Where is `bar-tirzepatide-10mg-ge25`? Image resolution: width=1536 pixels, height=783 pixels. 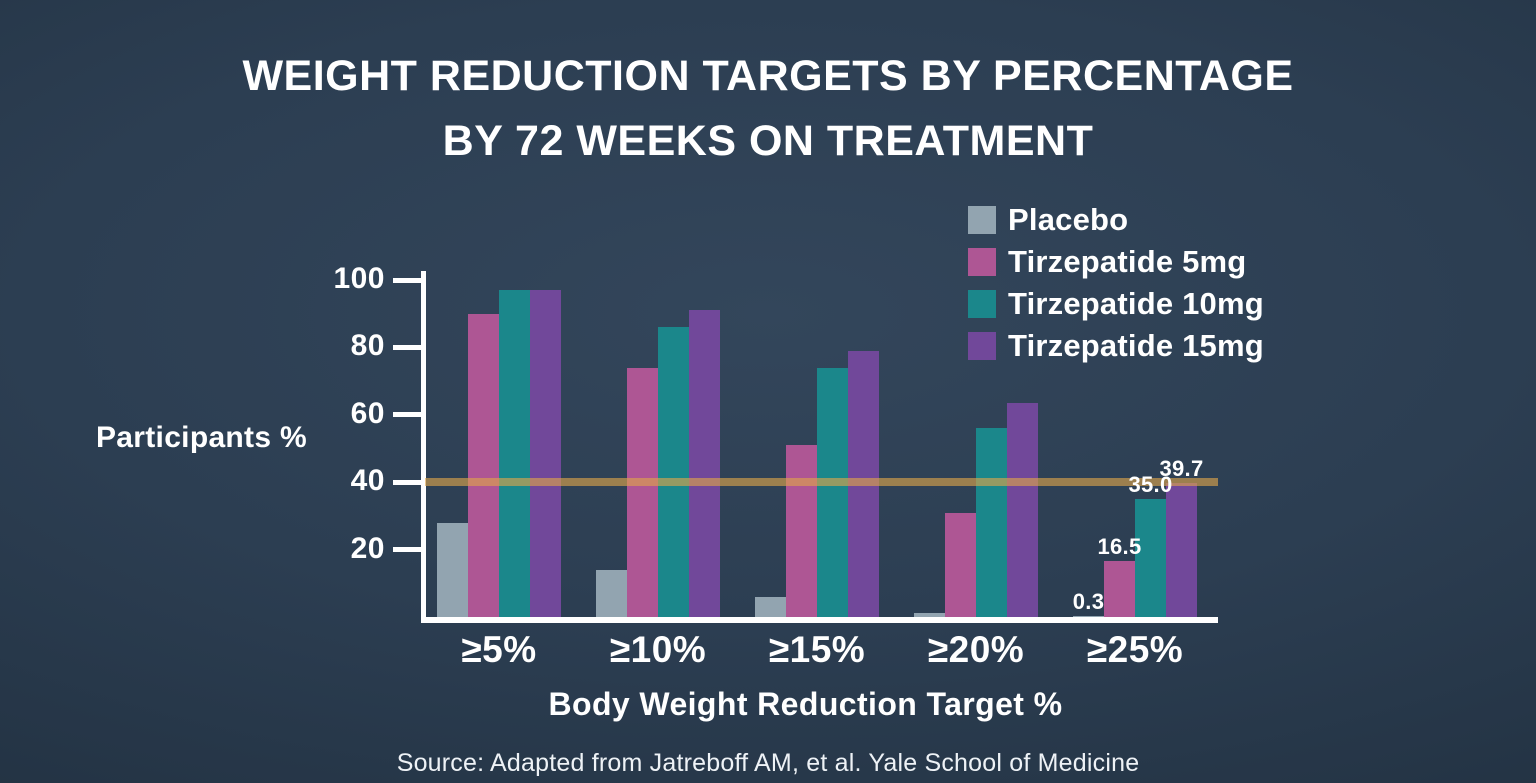 bar-tirzepatide-10mg-ge25 is located at coordinates (1150, 558).